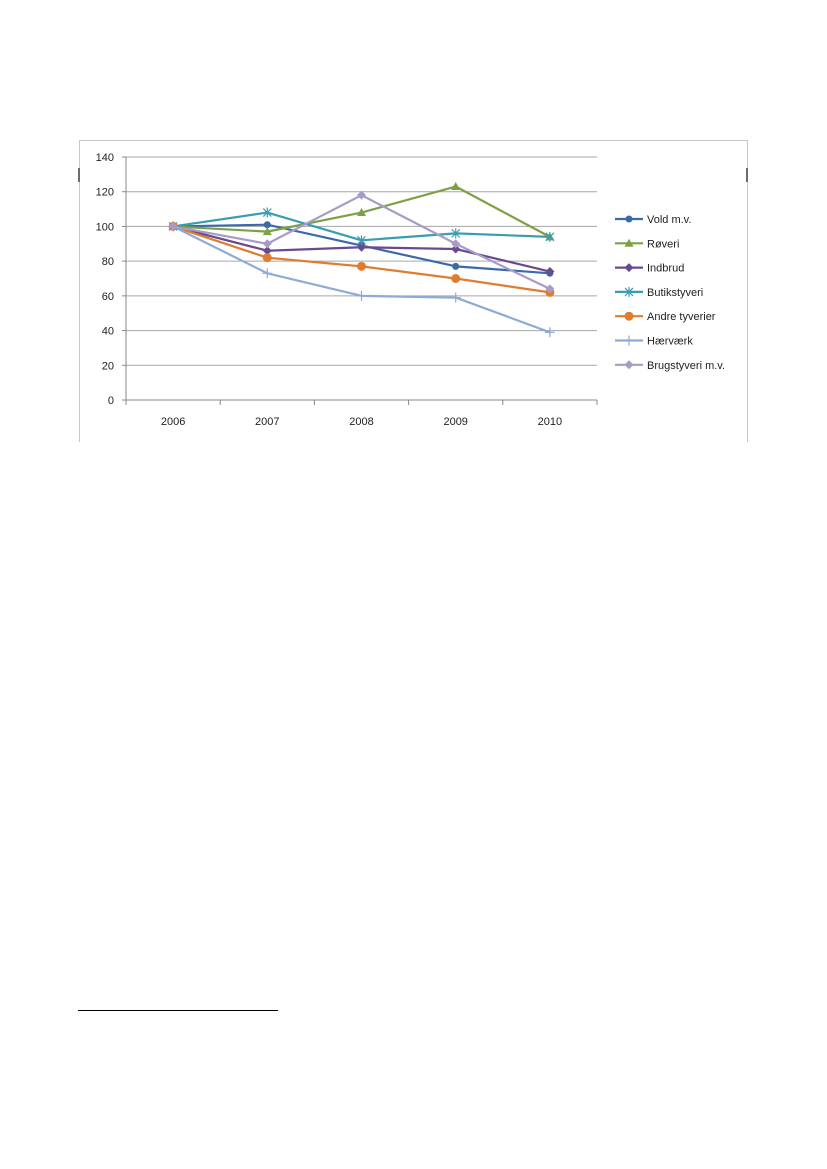 The width and height of the screenshot is (827, 1169). Describe the element at coordinates (747, 175) in the screenshot. I see `chart-corner-mark-right` at that location.